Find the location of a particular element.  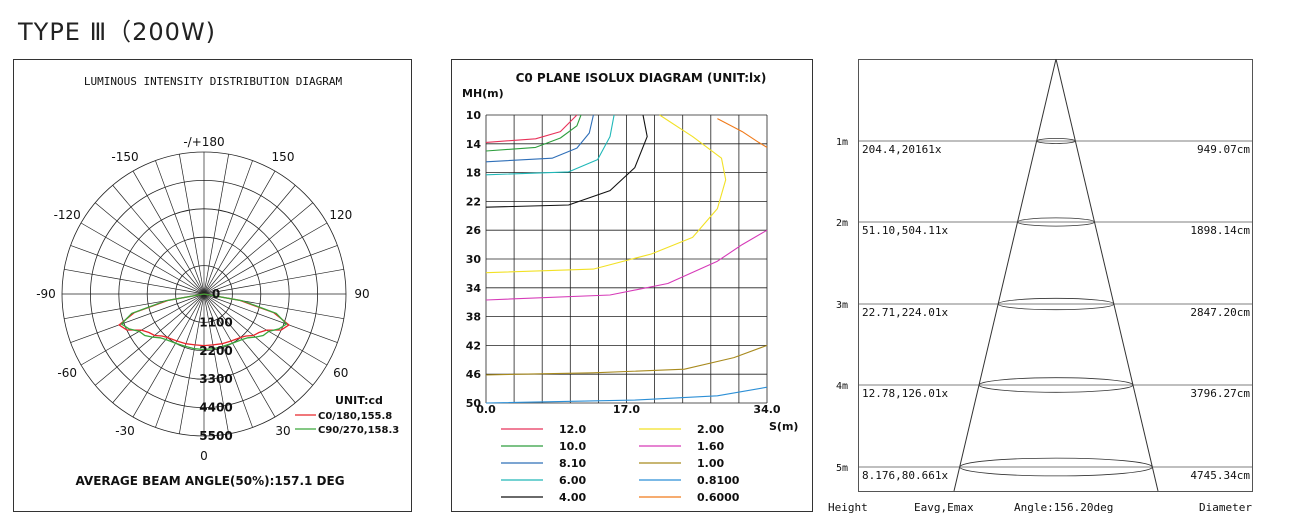

cone-footer-diameter: Diameter is located at coordinates (1225, 507).